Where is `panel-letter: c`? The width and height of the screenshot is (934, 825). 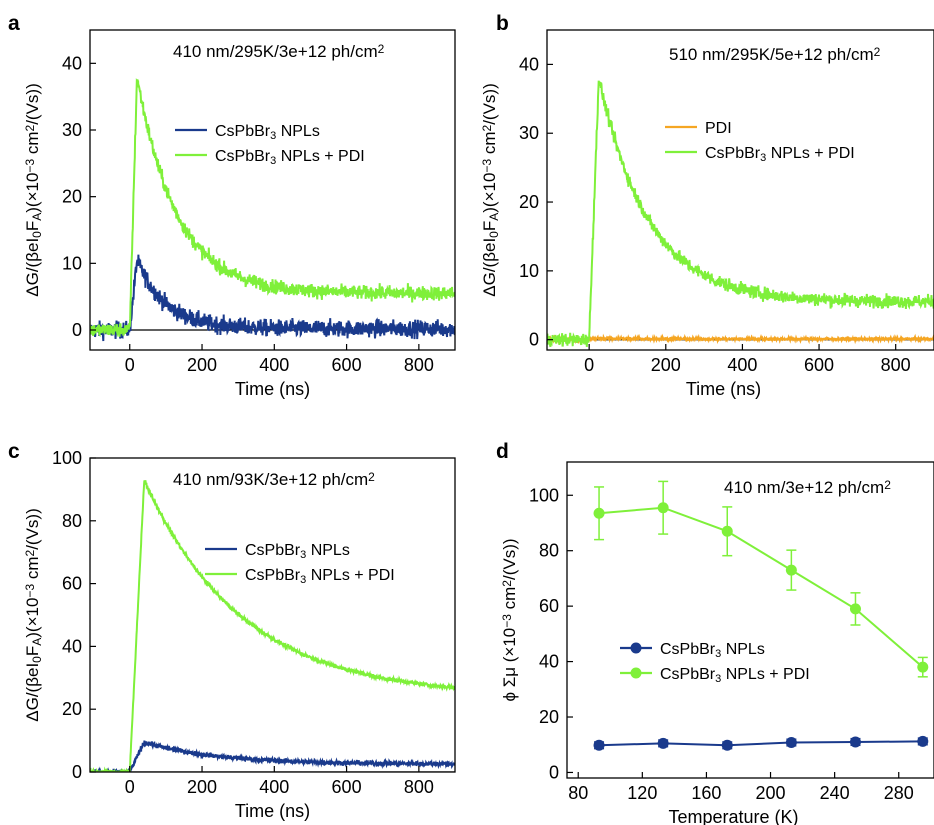 panel-letter: c is located at coordinates (14, 451).